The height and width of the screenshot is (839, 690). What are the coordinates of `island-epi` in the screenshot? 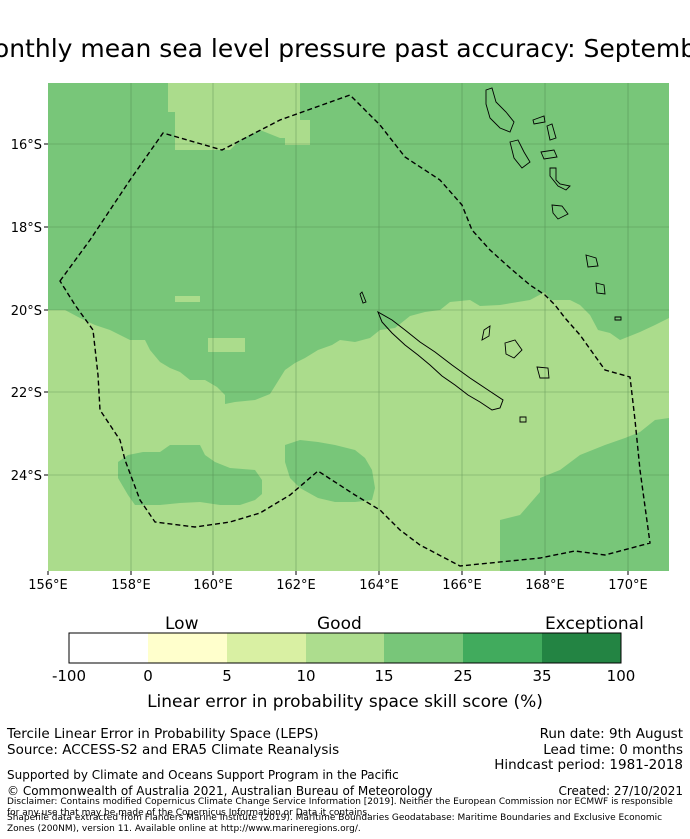 It's located at (549, 154).